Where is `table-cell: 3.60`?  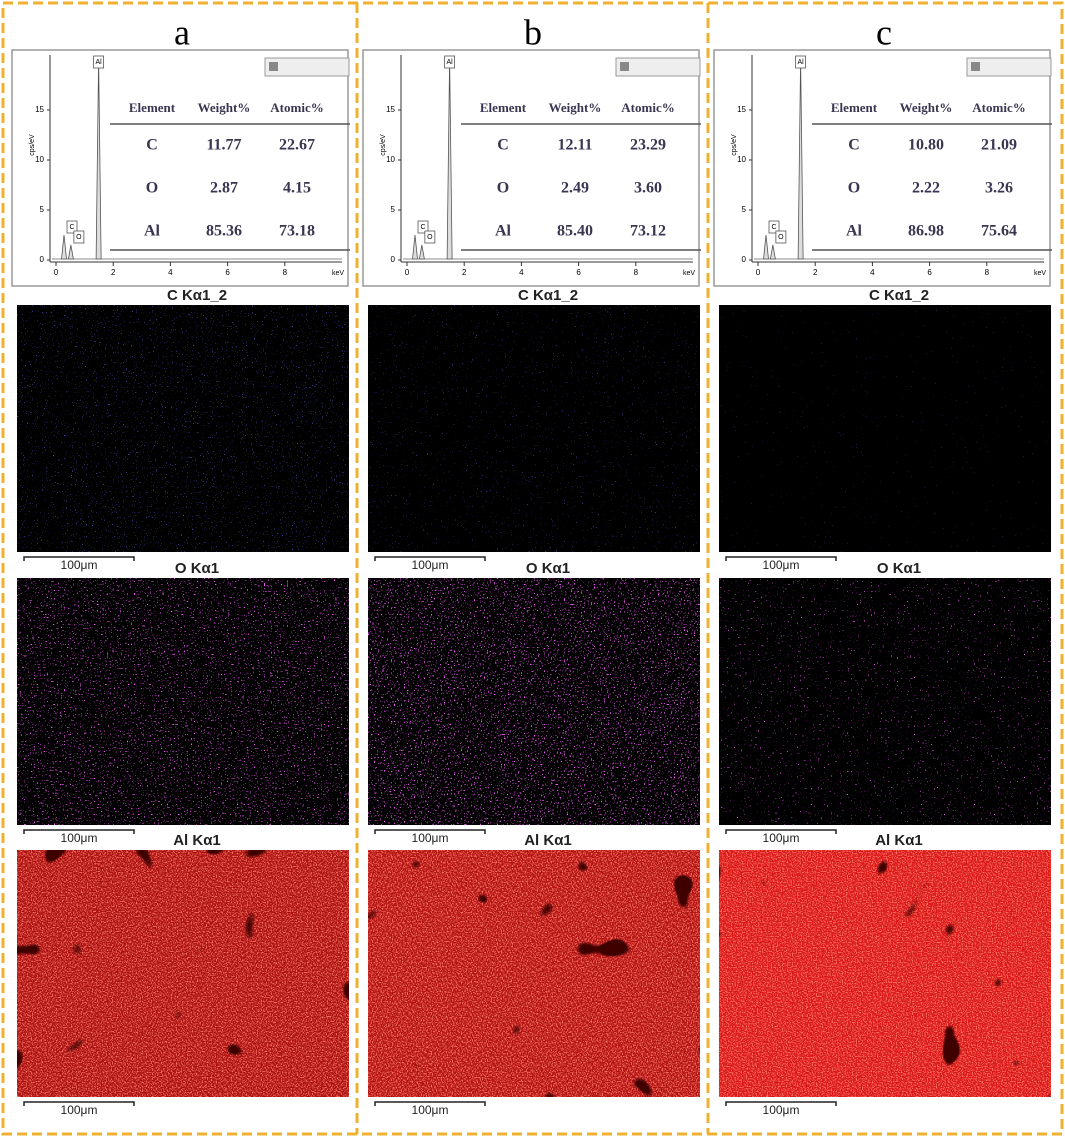
table-cell: 3.60 is located at coordinates (648, 188).